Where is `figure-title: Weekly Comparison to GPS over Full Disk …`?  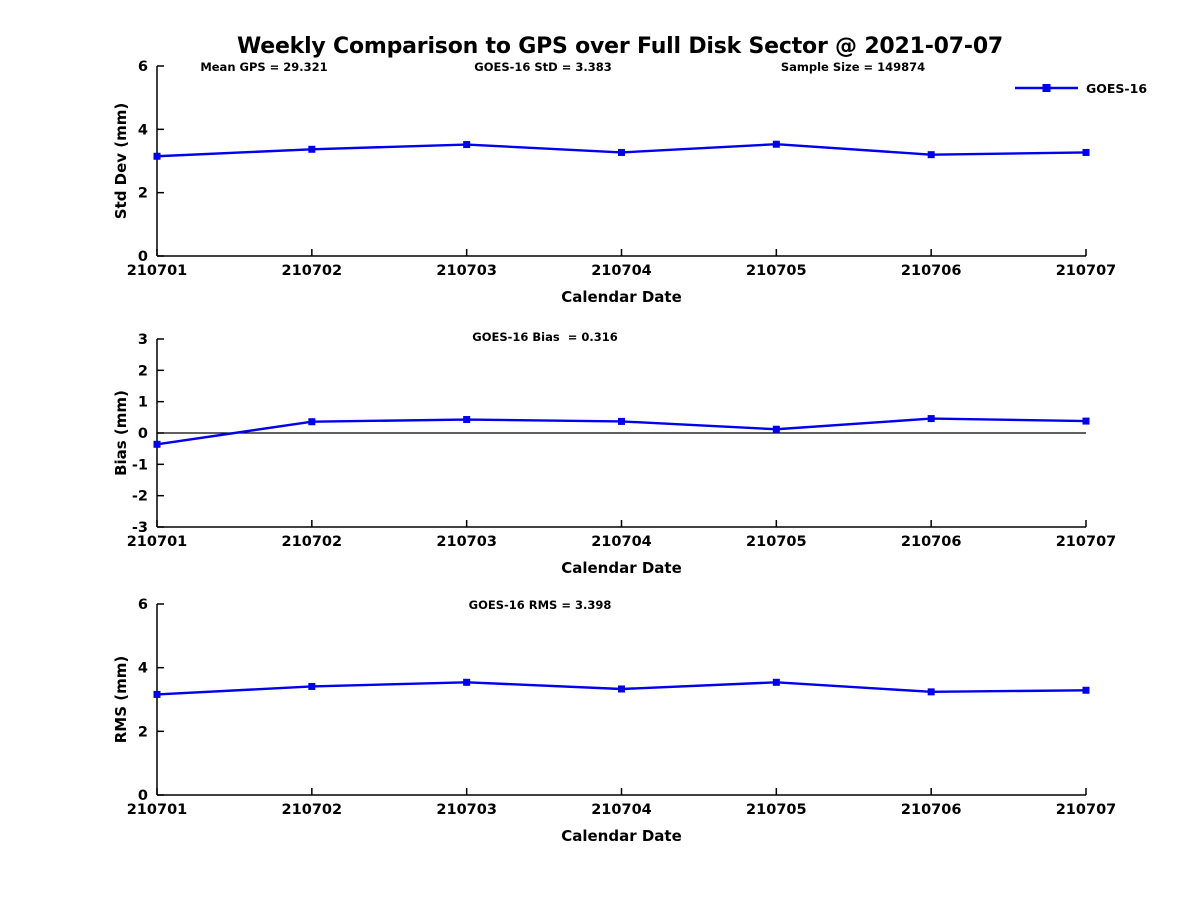 figure-title: Weekly Comparison to GPS over Full Disk … is located at coordinates (620, 46).